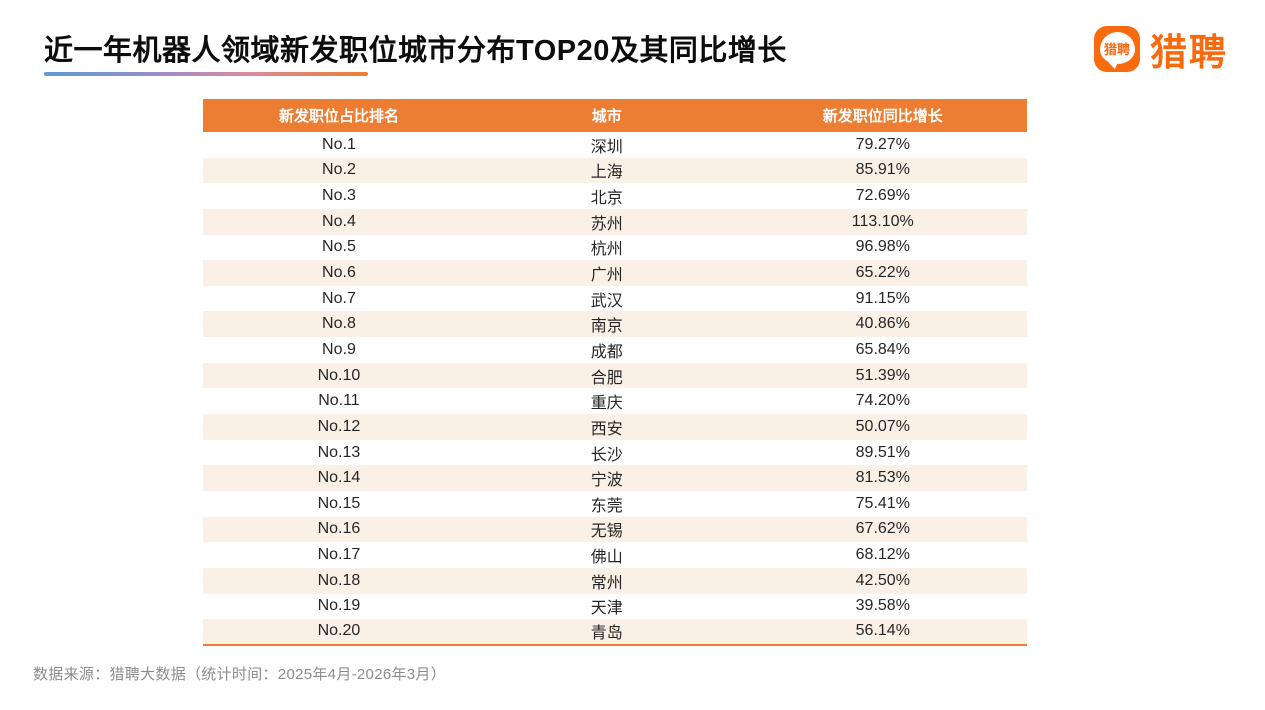 The height and width of the screenshot is (710, 1265). I want to click on rank-cell: No.15, so click(339, 503).